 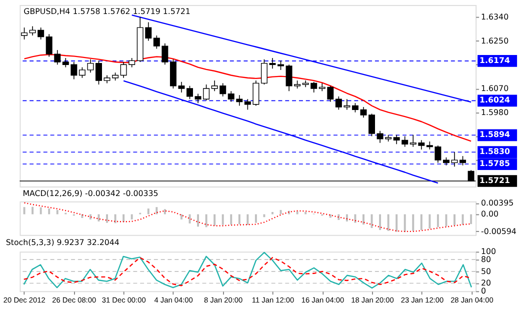 What do you see at coordinates (107, 11) in the screenshot?
I see `chart-title: GBPUSD,H4 1.5758 1.5762 1.5719 1.5721` at bounding box center [107, 11].